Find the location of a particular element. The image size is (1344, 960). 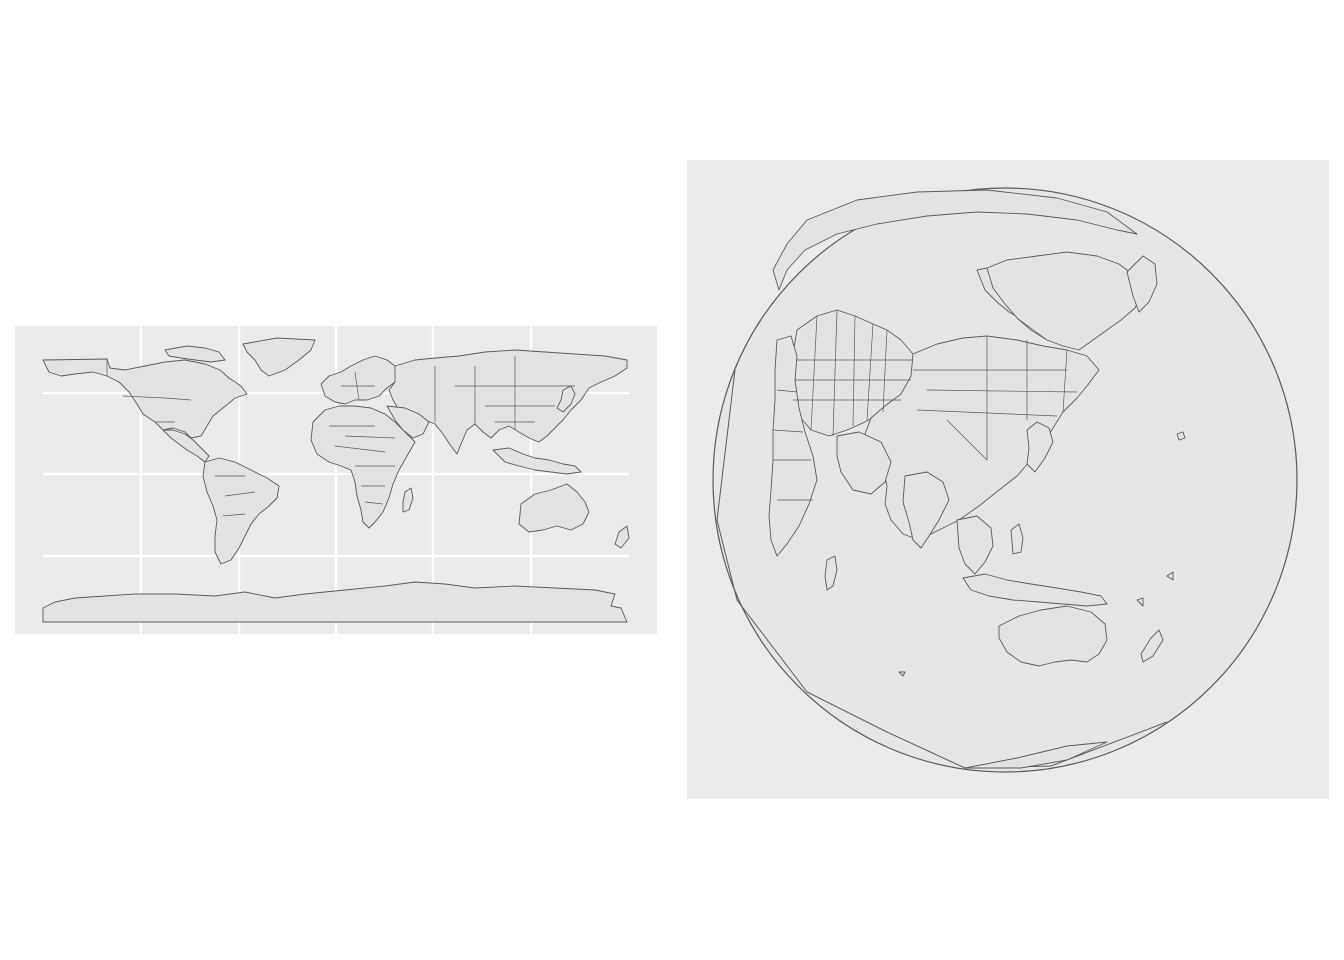

greenland-shape is located at coordinates (279, 357).